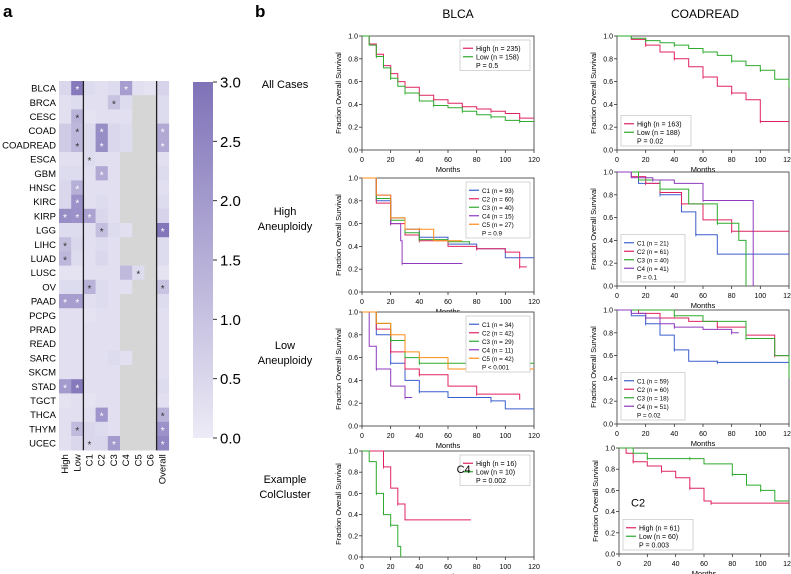  I want to click on legend-box, so click(656, 131).